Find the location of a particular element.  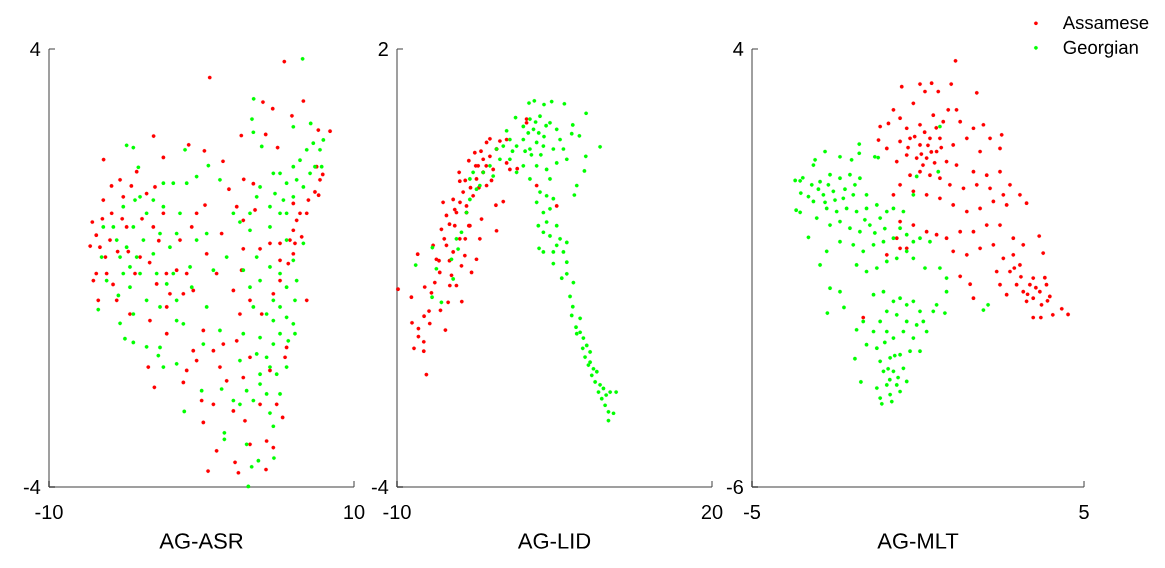

x-tick-label: 5 is located at coordinates (1084, 512).